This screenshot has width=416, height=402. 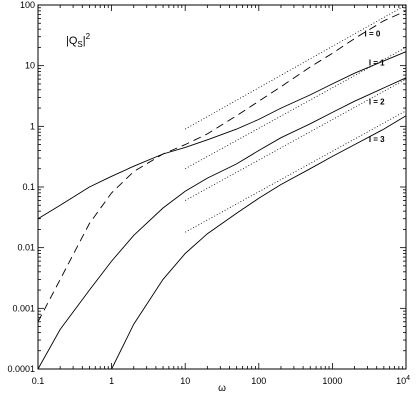 What do you see at coordinates (377, 101) in the screenshot?
I see `series-label: l = 2` at bounding box center [377, 101].